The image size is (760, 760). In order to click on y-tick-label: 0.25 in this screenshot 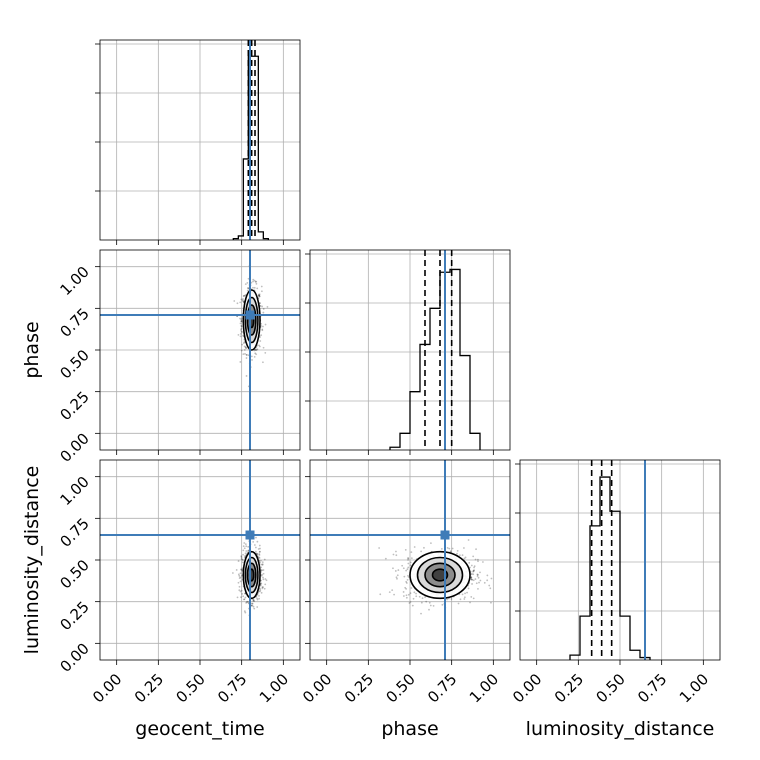, I will do `click(74, 616)`.